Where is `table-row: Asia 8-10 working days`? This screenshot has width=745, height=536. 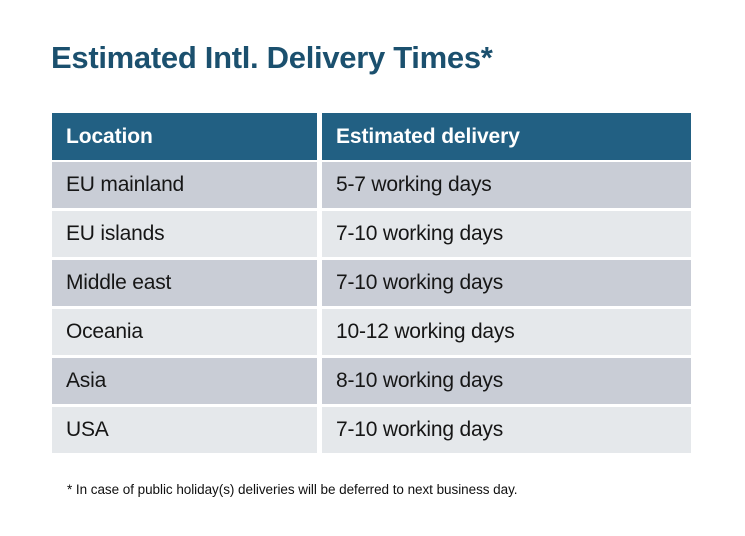 table-row: Asia 8-10 working days is located at coordinates (371, 381).